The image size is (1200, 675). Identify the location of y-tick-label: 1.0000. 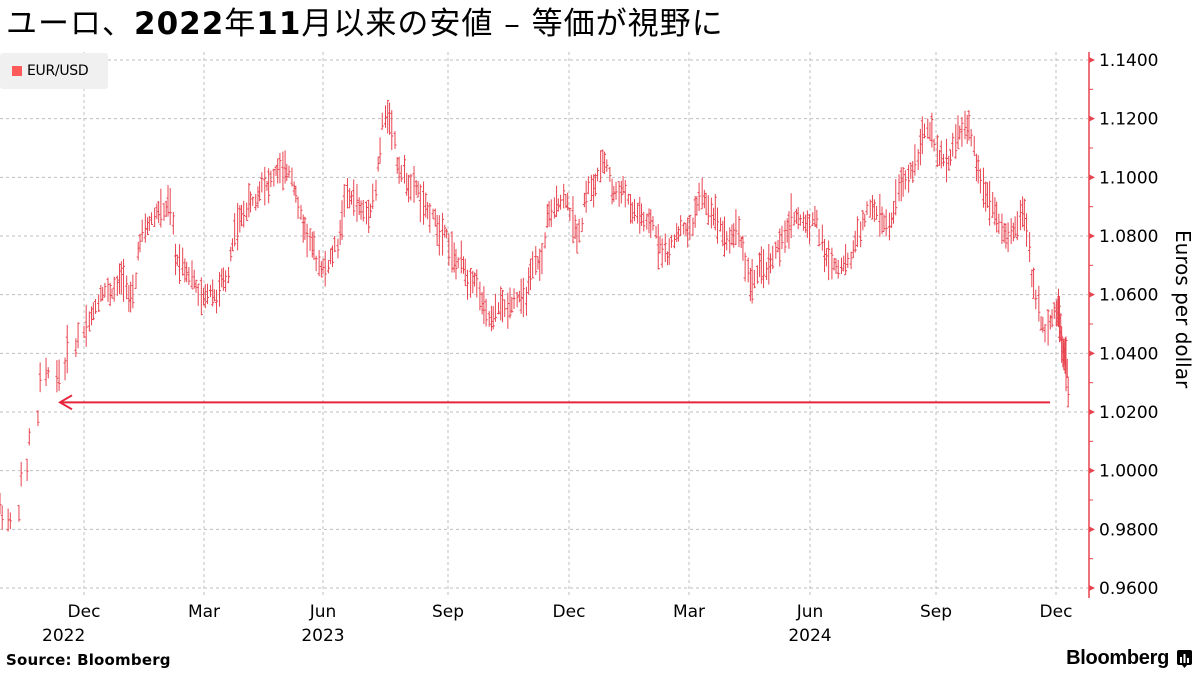
(1128, 472).